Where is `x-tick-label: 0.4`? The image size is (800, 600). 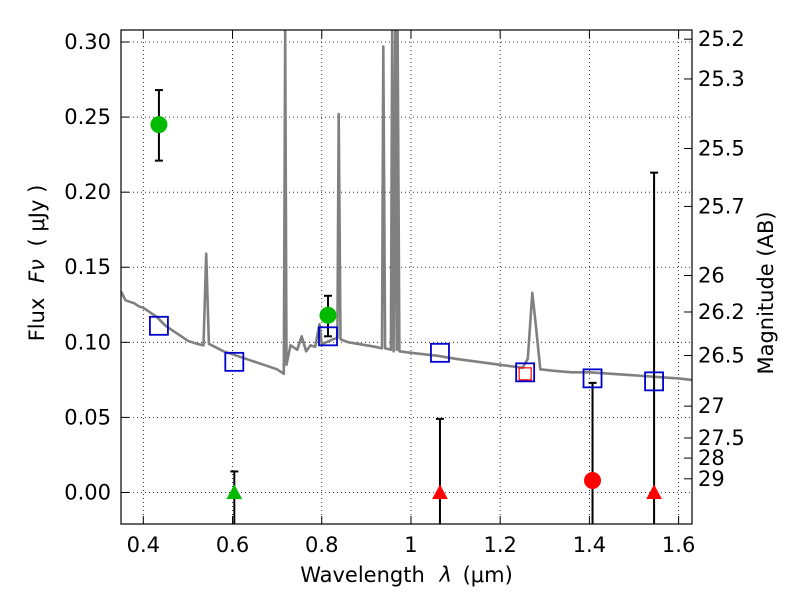 x-tick-label: 0.4 is located at coordinates (143, 545).